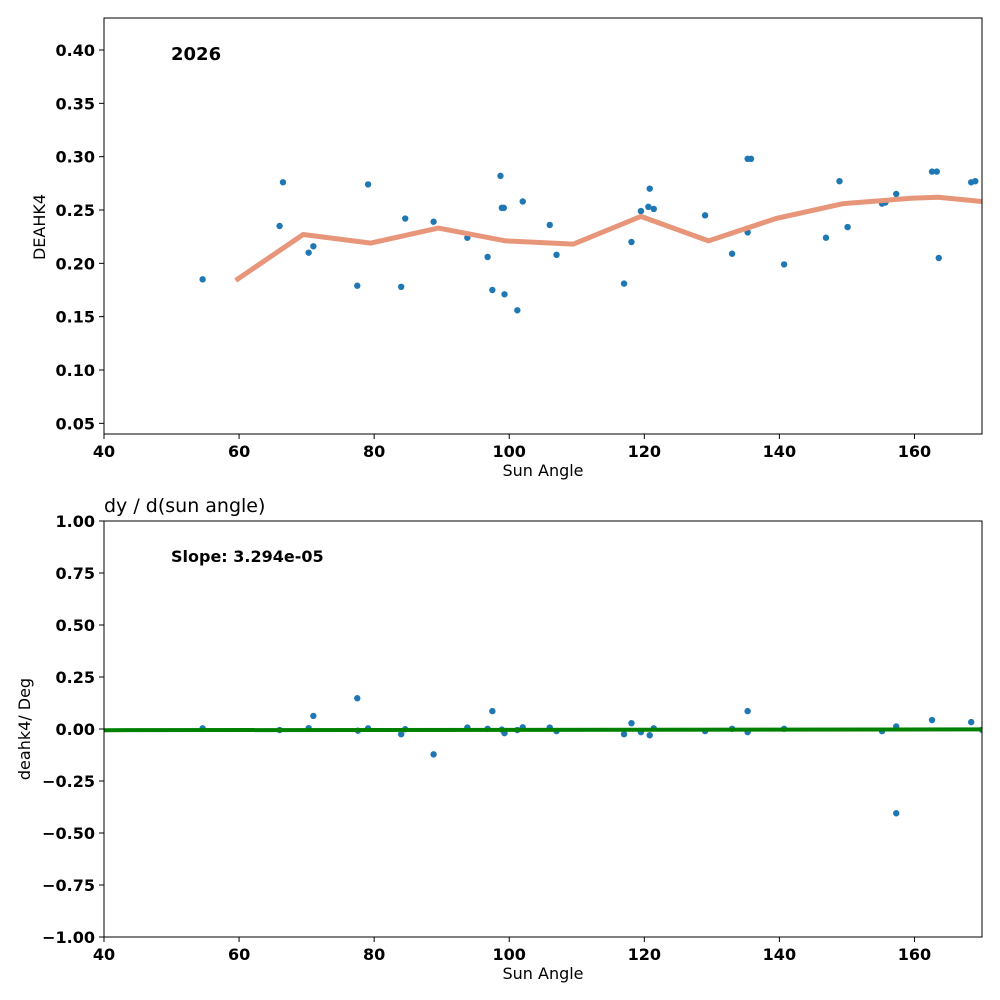 This screenshot has width=1000, height=1000. What do you see at coordinates (542, 973) in the screenshot?
I see `bottom-x-axis-label: Sun Angle` at bounding box center [542, 973].